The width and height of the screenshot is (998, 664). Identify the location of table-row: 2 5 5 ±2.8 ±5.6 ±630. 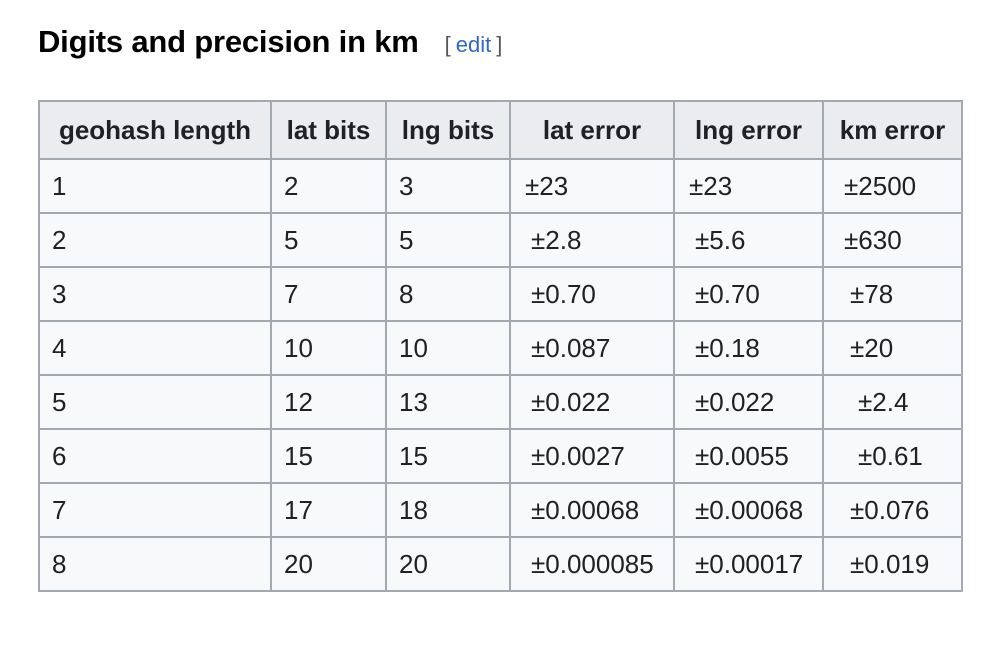
(500, 240).